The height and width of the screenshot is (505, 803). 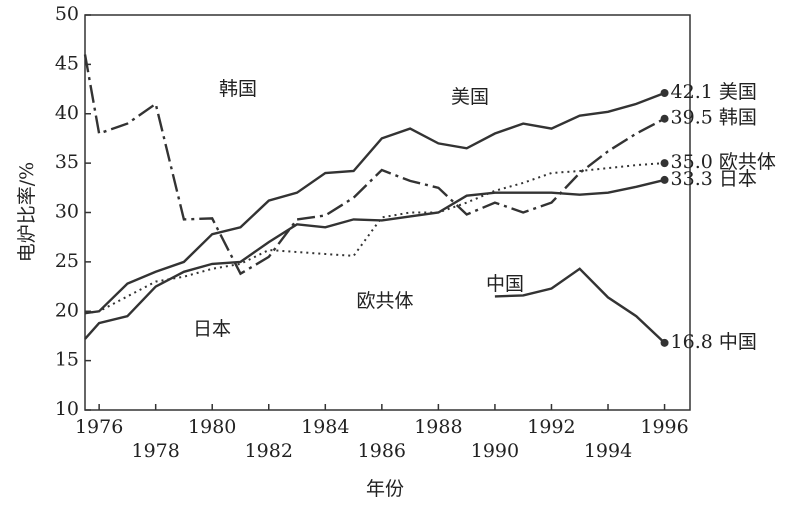 What do you see at coordinates (580, 305) in the screenshot?
I see `series-line` at bounding box center [580, 305].